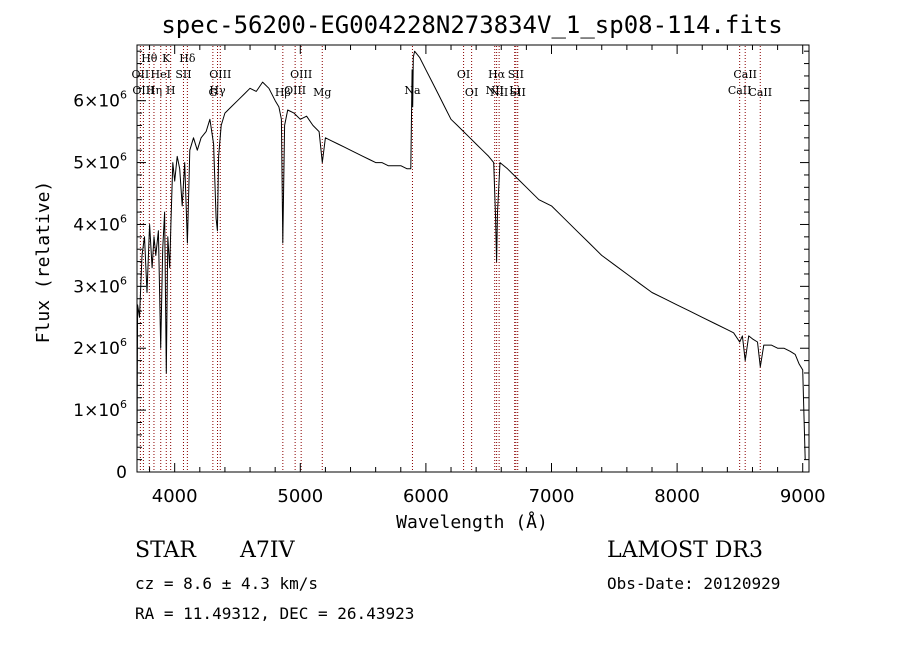 The height and width of the screenshot is (649, 900). I want to click on y-tick-label-6: 6×10⁶, so click(100, 100).